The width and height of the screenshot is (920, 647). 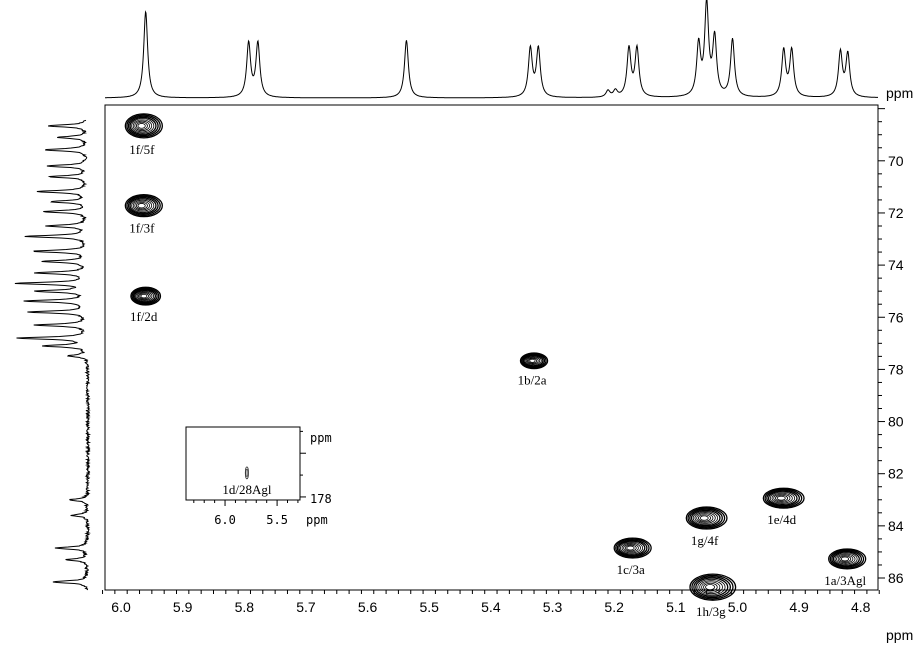 I want to click on x-tick-label: 4.8, so click(x=861, y=607).